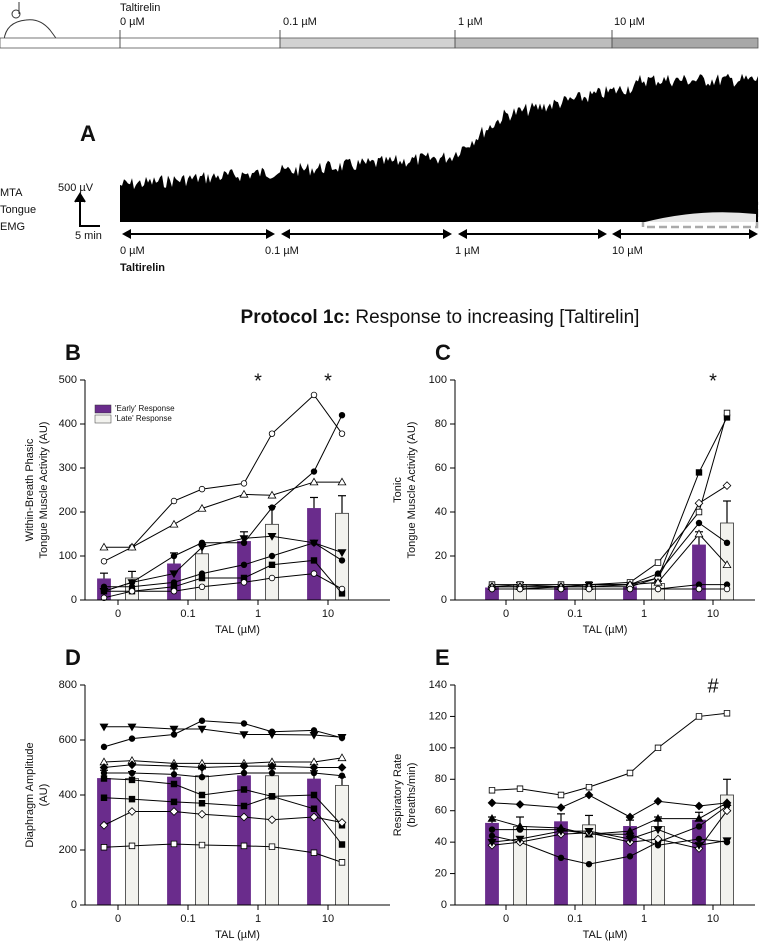  I want to click on bar, so click(244, 840).